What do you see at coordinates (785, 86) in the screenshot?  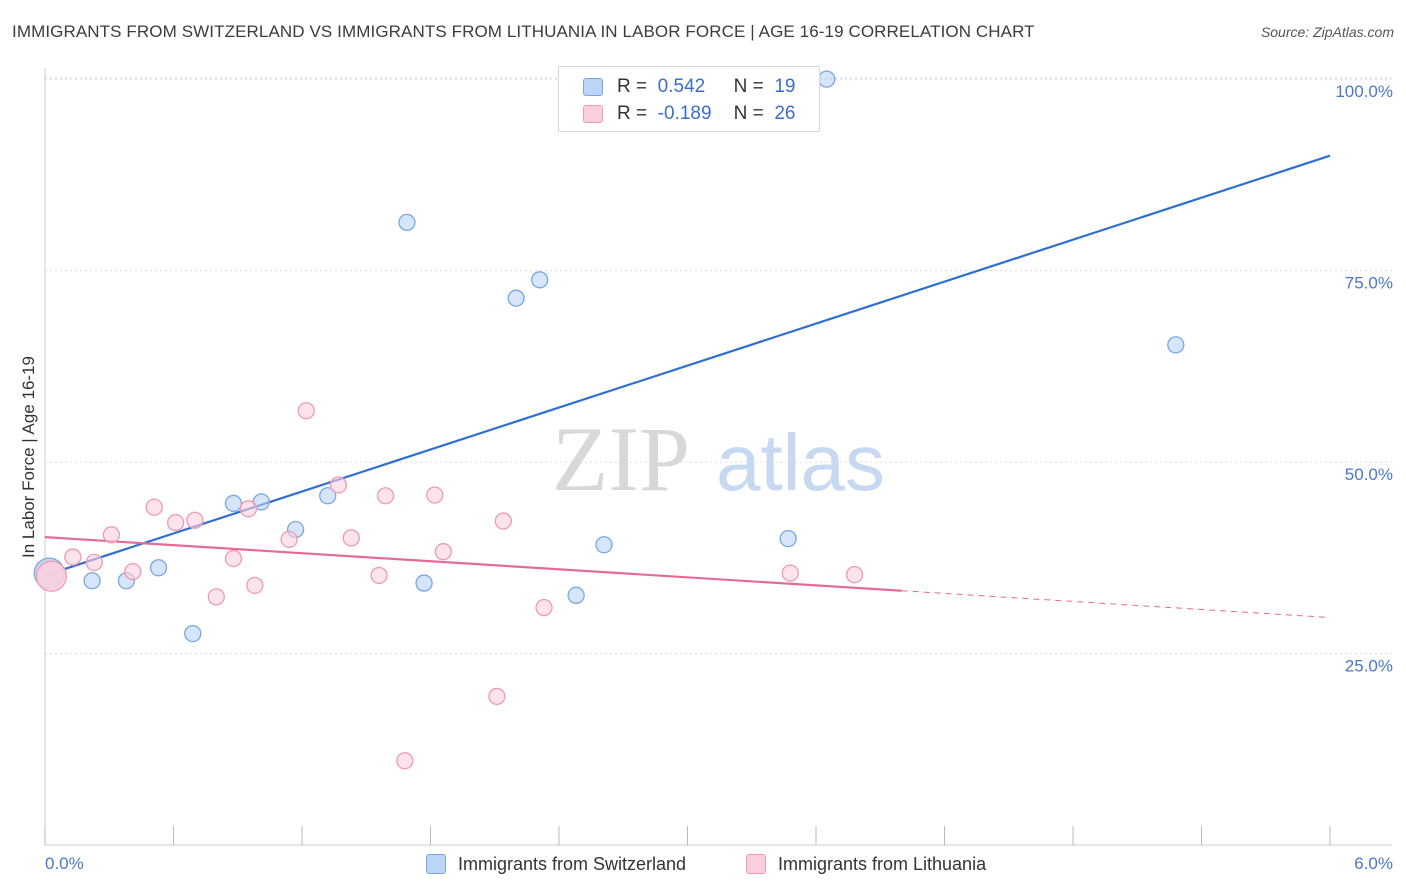 I see `legend-n-value: 19` at bounding box center [785, 86].